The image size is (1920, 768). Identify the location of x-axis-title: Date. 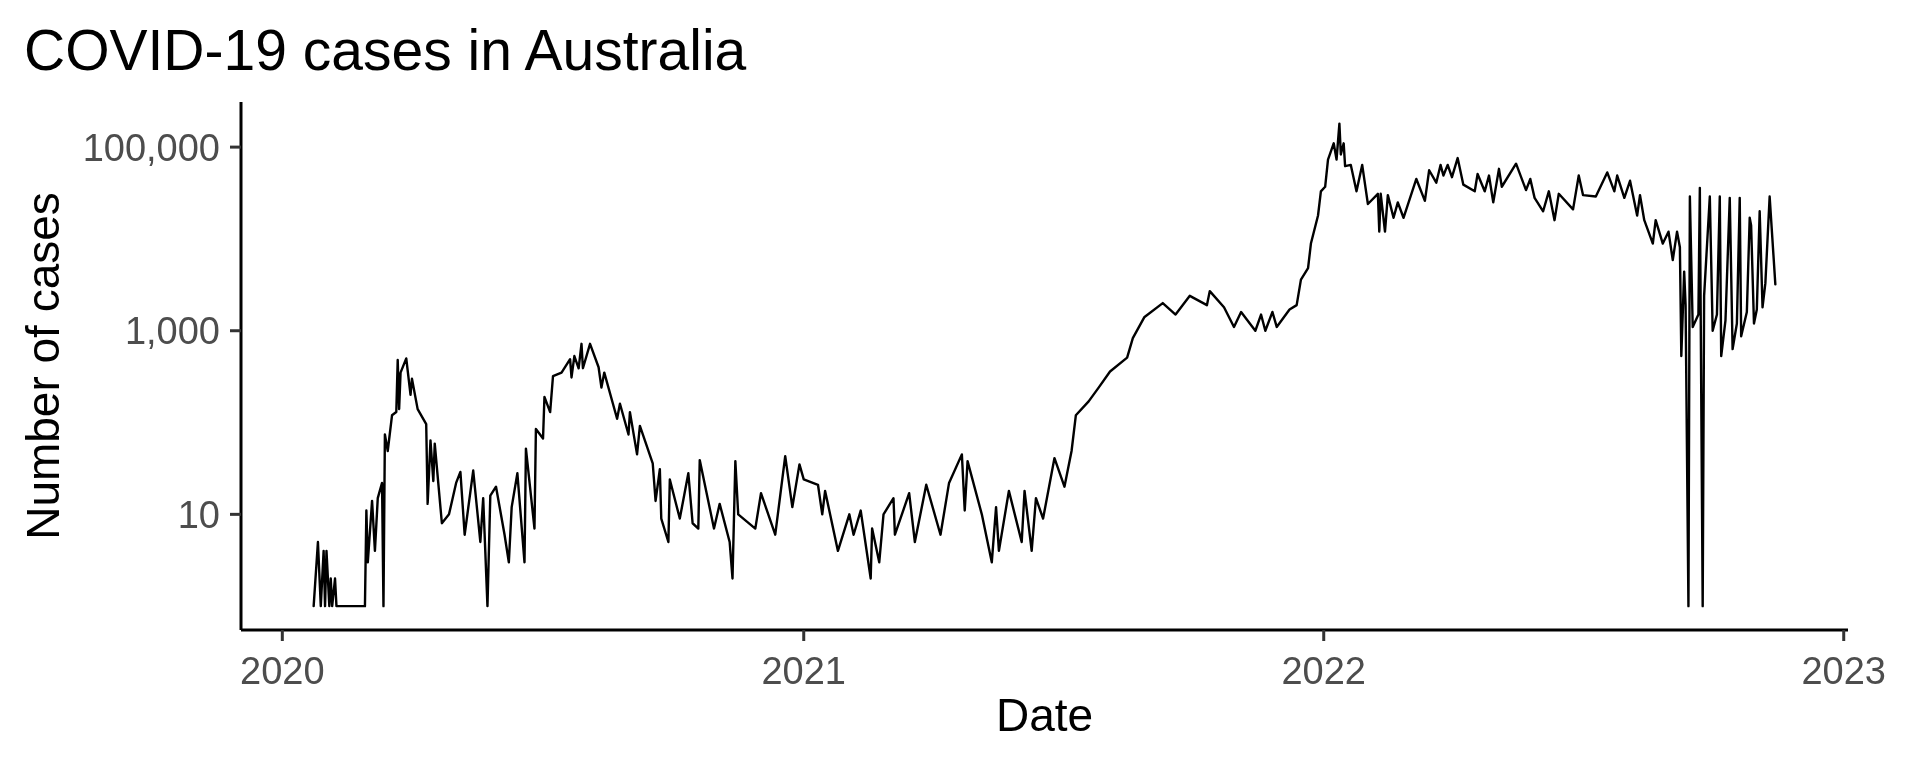
(1044, 715).